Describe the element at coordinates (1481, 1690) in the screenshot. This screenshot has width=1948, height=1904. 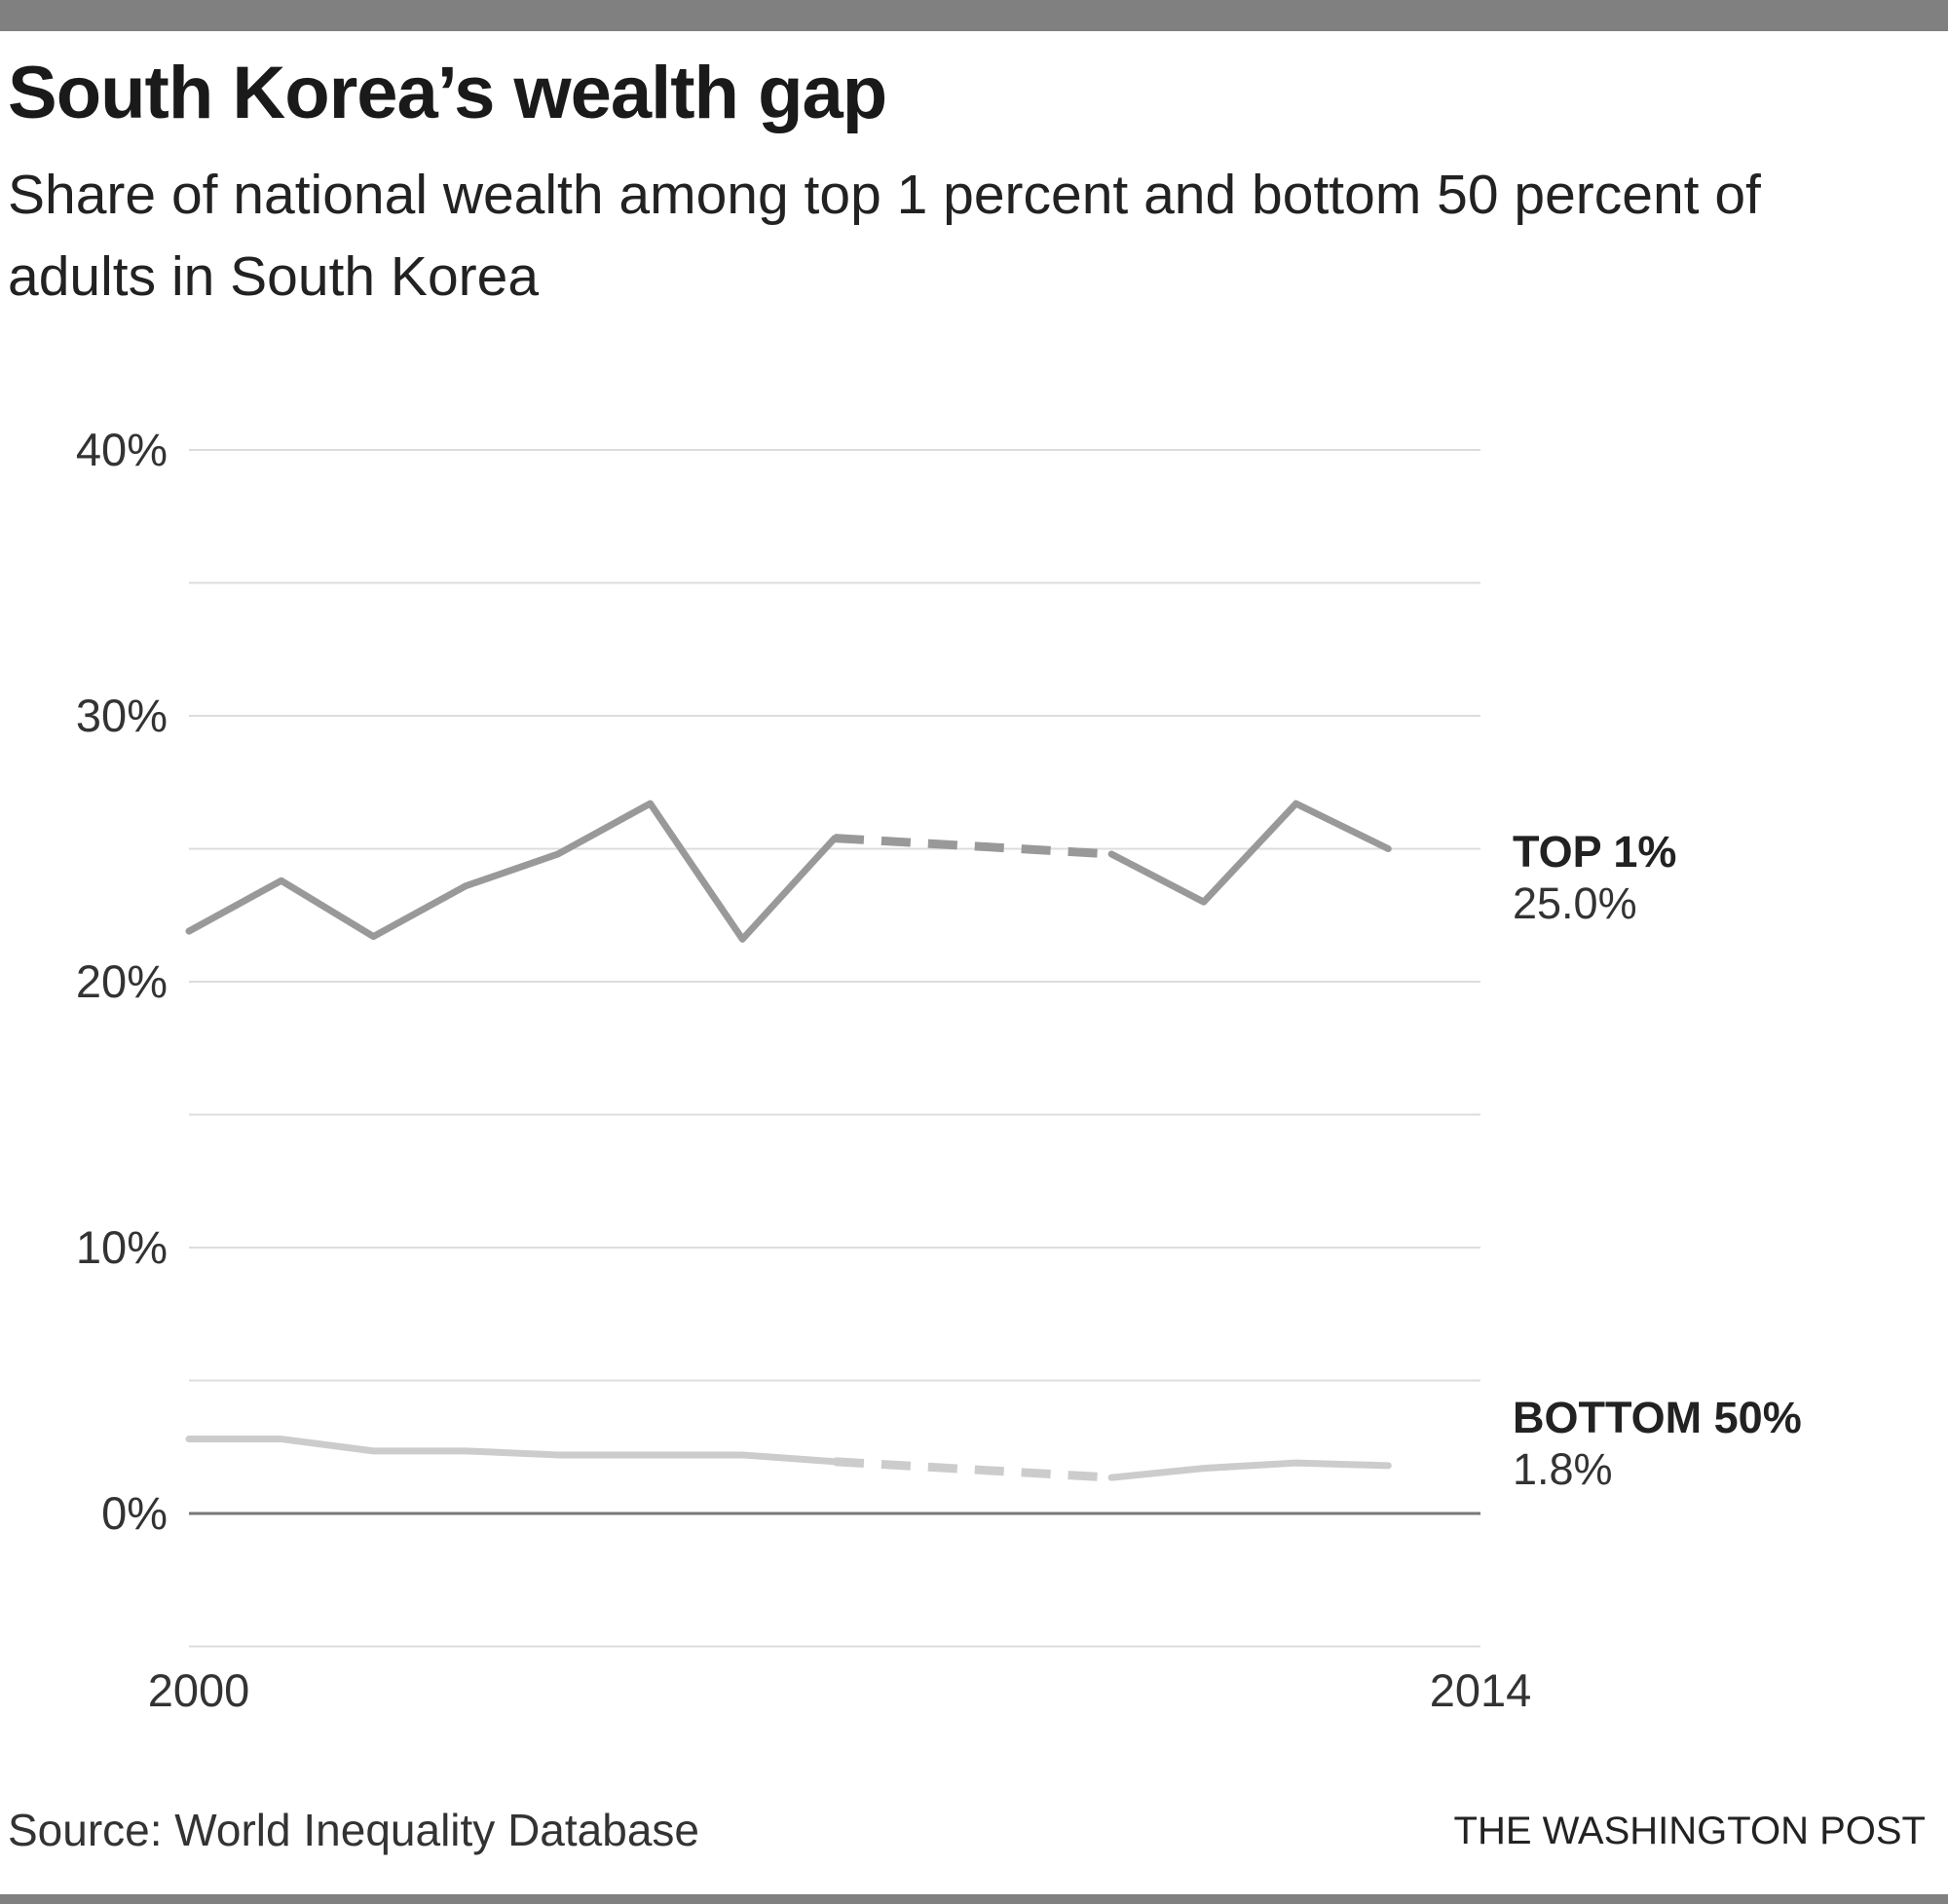
I see `x-tick-label: 2014` at that location.